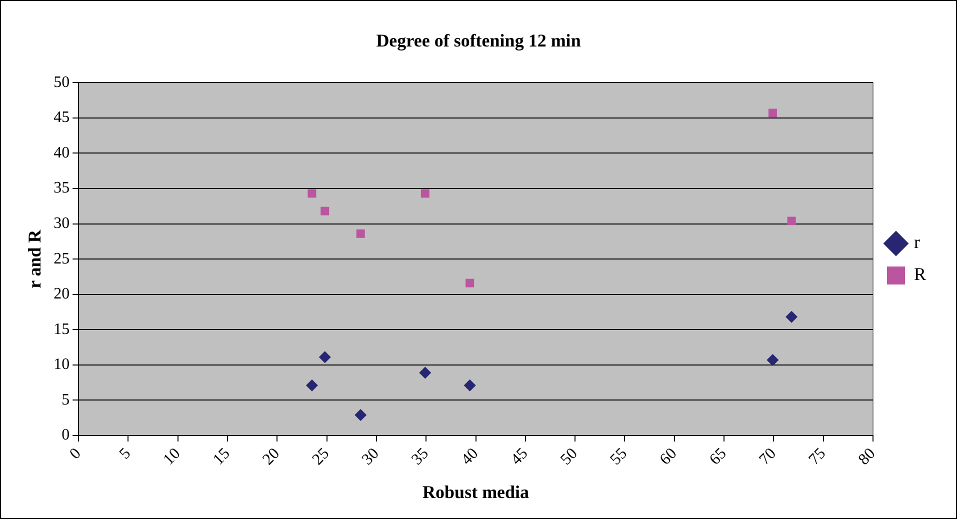 The height and width of the screenshot is (519, 957). Describe the element at coordinates (62, 223) in the screenshot. I see `y-tick-label: 30` at that location.